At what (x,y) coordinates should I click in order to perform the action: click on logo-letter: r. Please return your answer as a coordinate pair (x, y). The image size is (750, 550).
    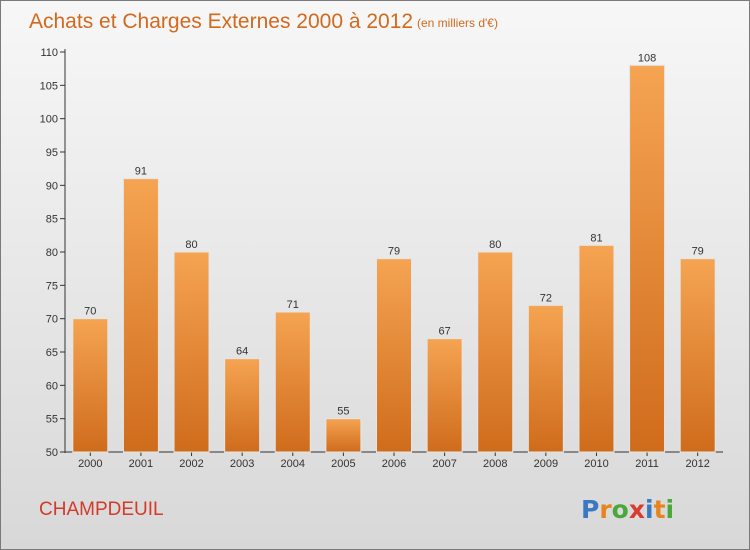
    Looking at the image, I should click on (605, 509).